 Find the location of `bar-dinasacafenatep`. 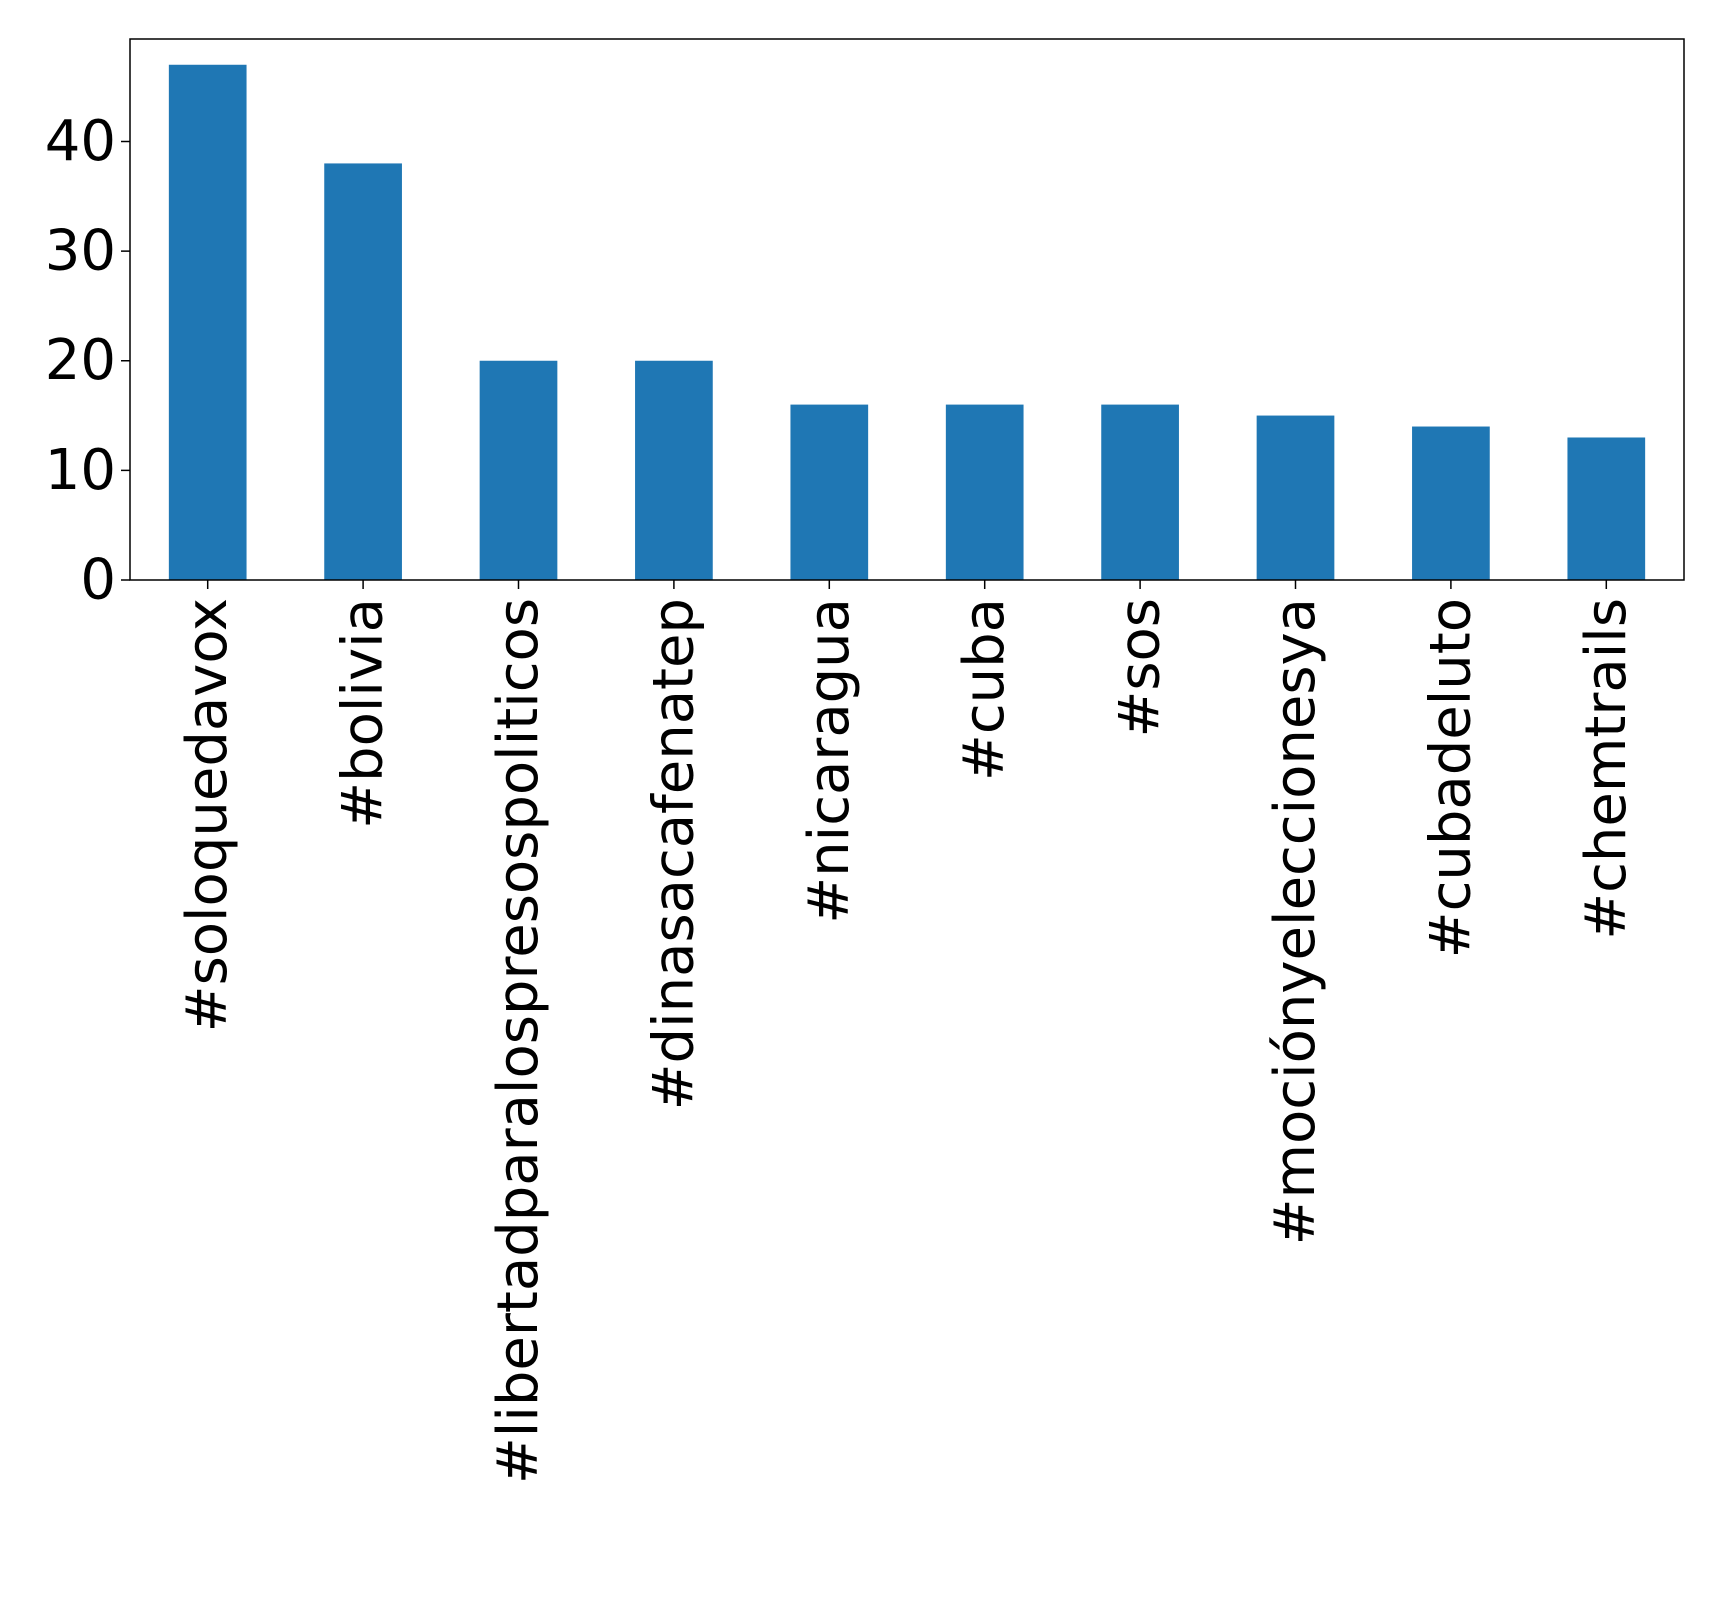

bar-dinasacafenatep is located at coordinates (674, 470).